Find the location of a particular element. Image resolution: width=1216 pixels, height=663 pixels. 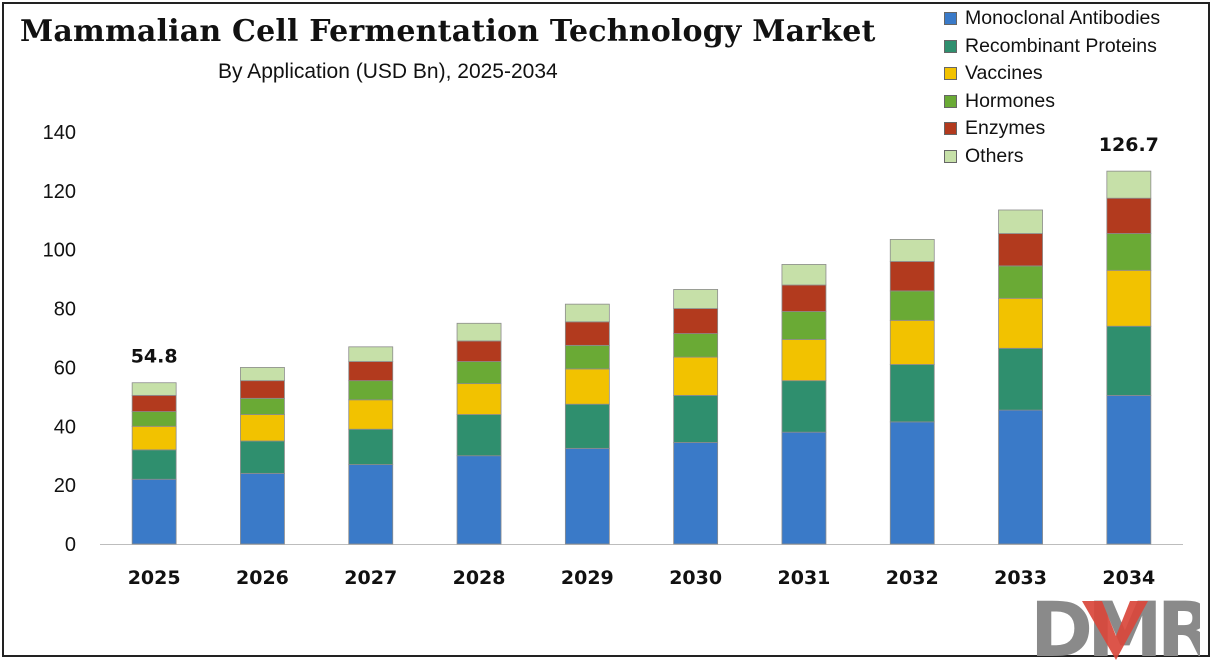

legend-label: Others is located at coordinates (994, 155).